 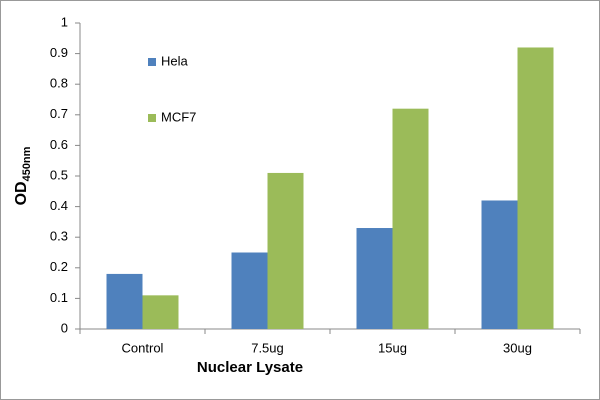 I want to click on y-tick-label: 0.5, so click(x=59, y=174).